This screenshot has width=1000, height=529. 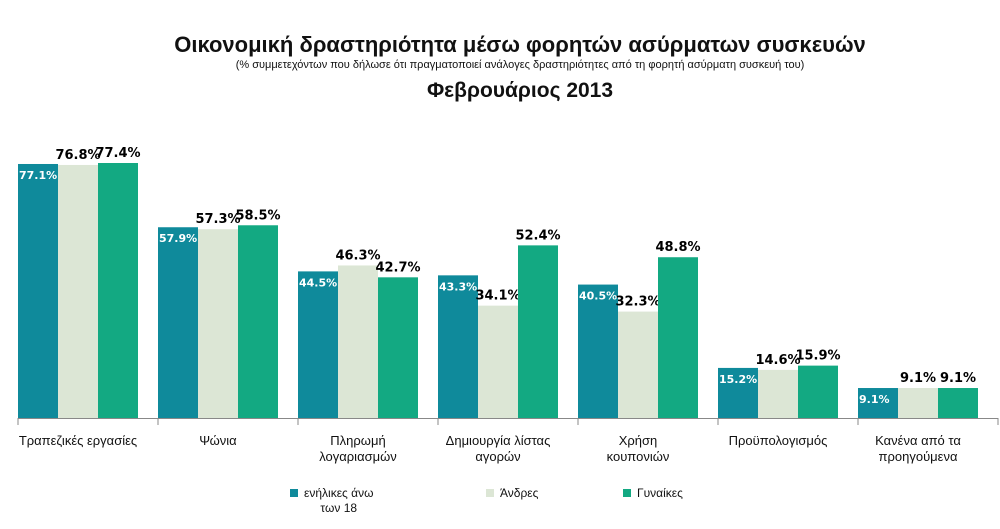 What do you see at coordinates (117, 153) in the screenshot?
I see `data-label-0-2: 77.4%` at bounding box center [117, 153].